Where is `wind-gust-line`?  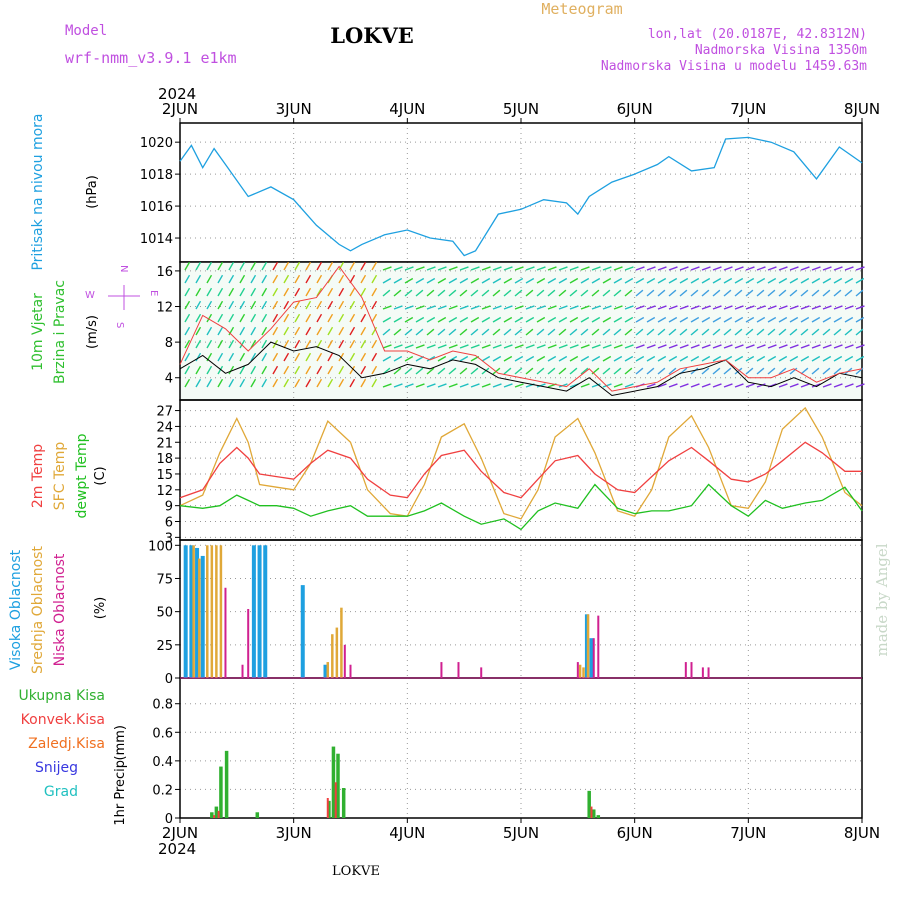 wind-gust-line is located at coordinates (521, 328).